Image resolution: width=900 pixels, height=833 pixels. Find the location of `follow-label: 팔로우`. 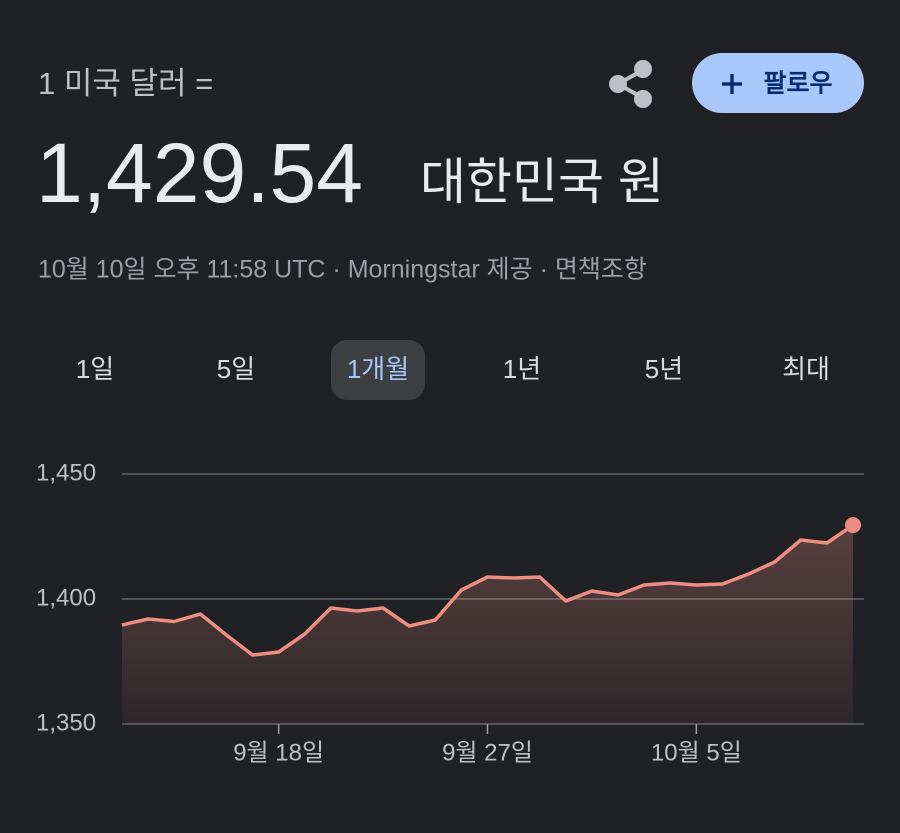

follow-label: 팔로우 is located at coordinates (797, 84).